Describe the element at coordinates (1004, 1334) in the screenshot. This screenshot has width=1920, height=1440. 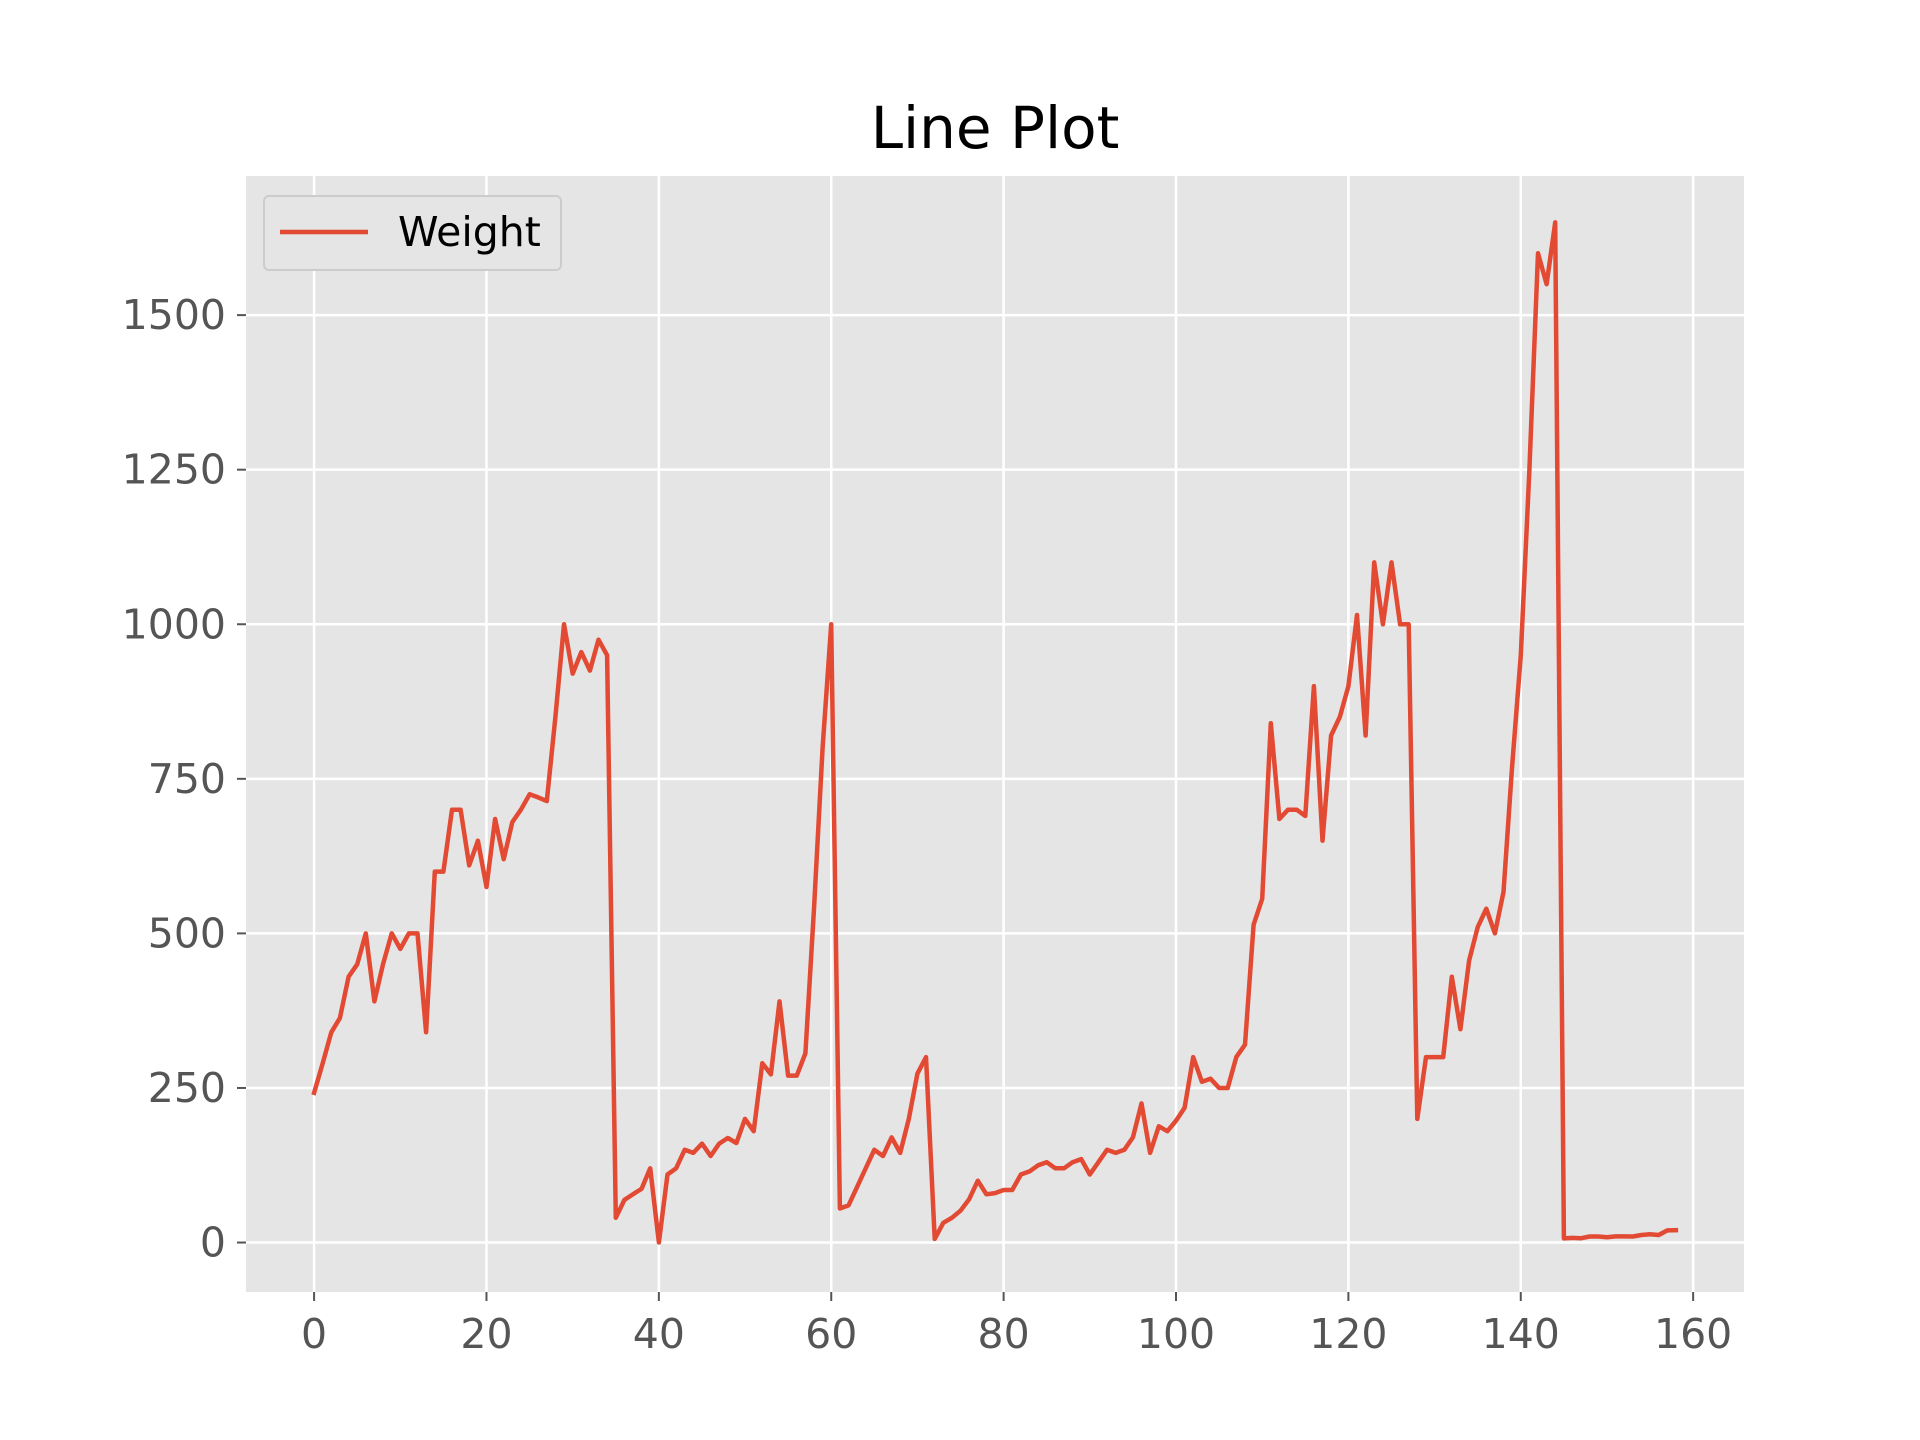
I see `x-tick-label: 80` at that location.